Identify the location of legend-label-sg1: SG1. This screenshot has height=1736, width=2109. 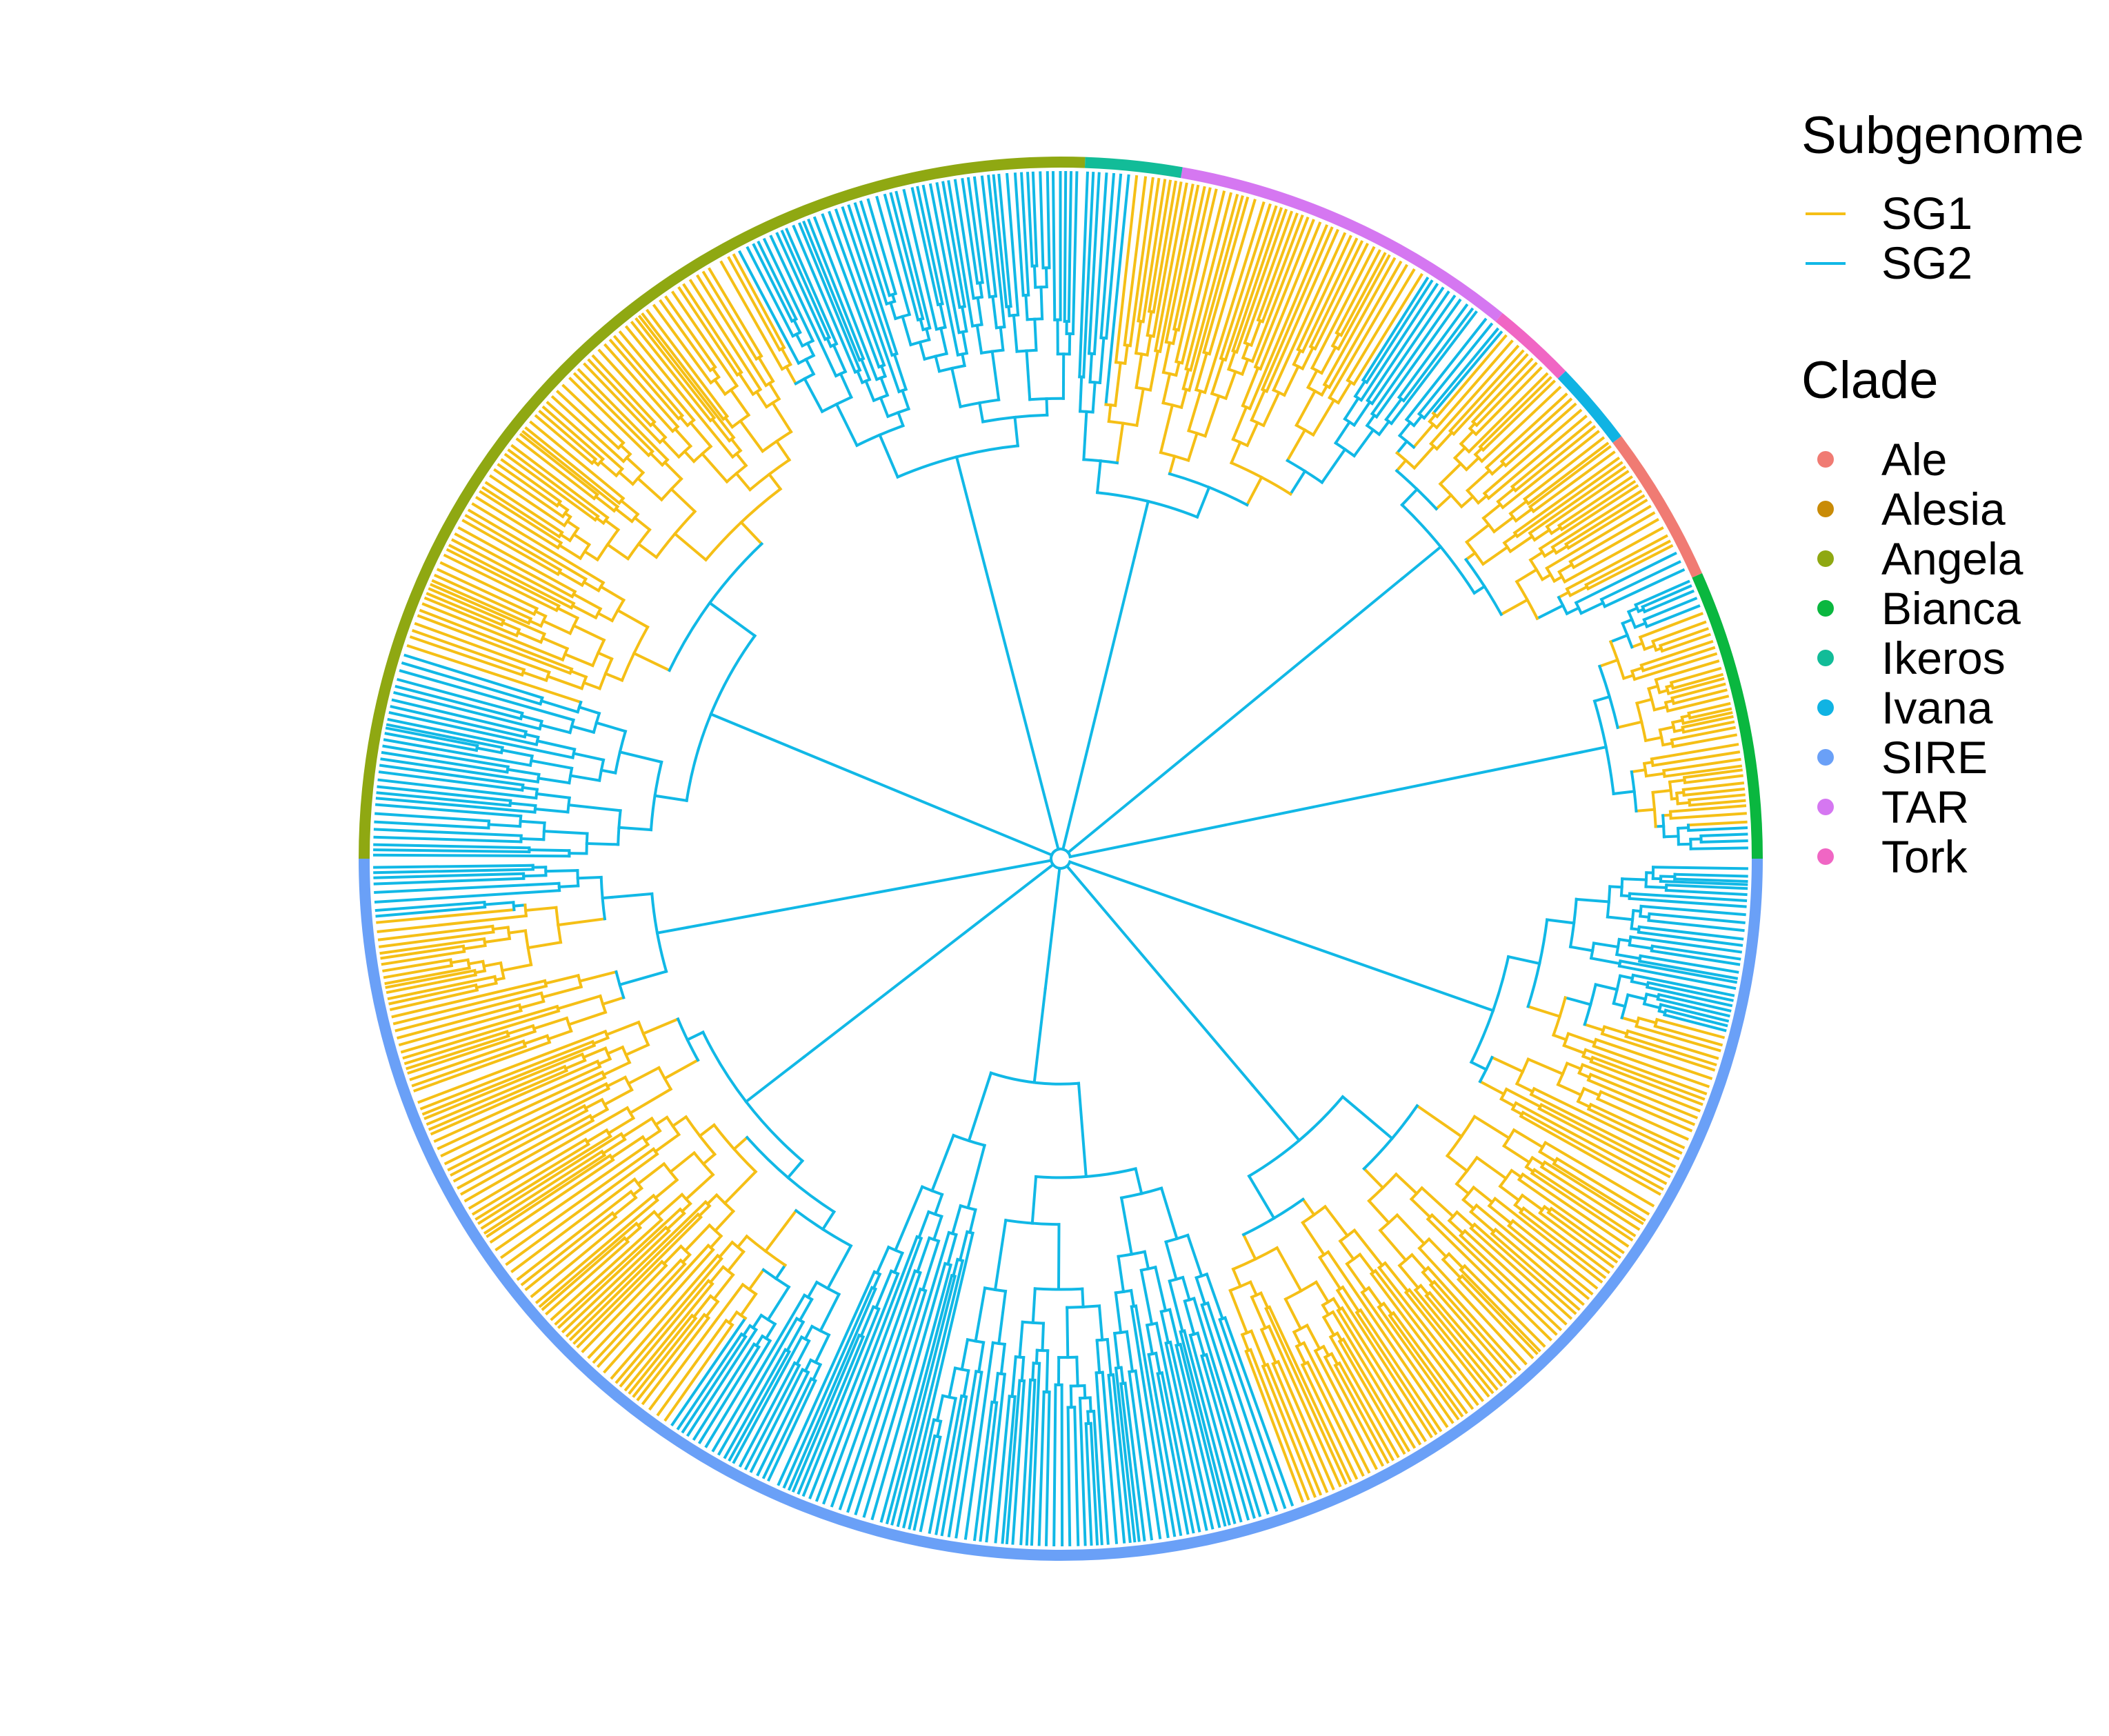
(1926, 213).